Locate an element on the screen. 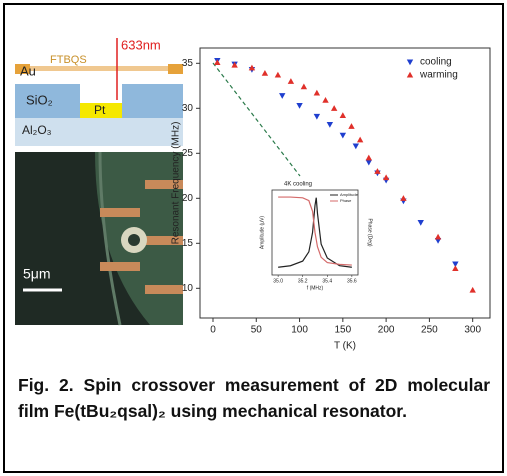 The width and height of the screenshot is (507, 476). legend-label: cooling is located at coordinates (436, 62).